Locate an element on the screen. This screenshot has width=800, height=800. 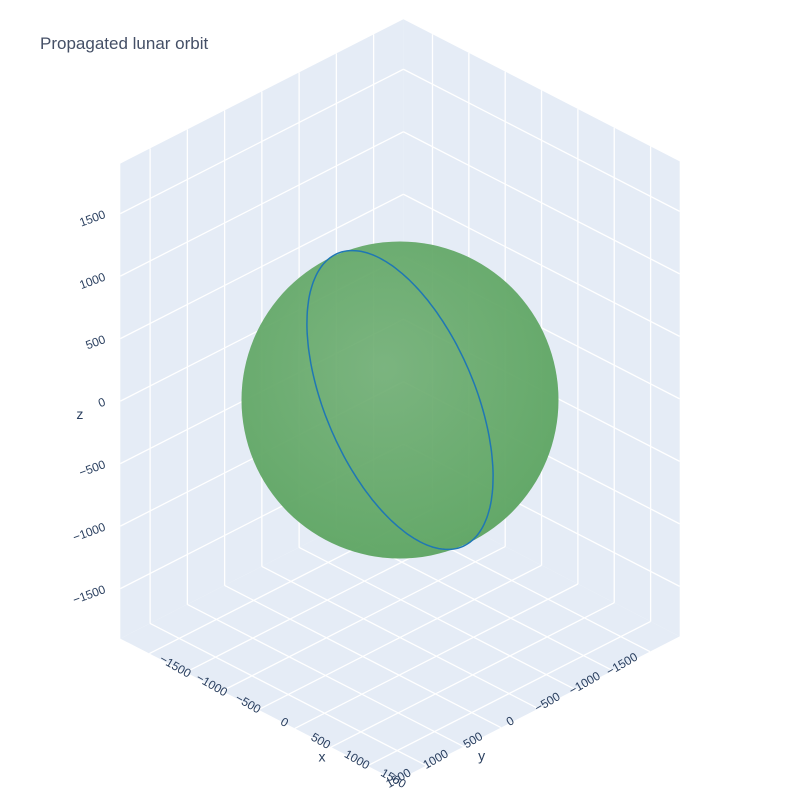
tick-label-z: 500 is located at coordinates (96, 342).